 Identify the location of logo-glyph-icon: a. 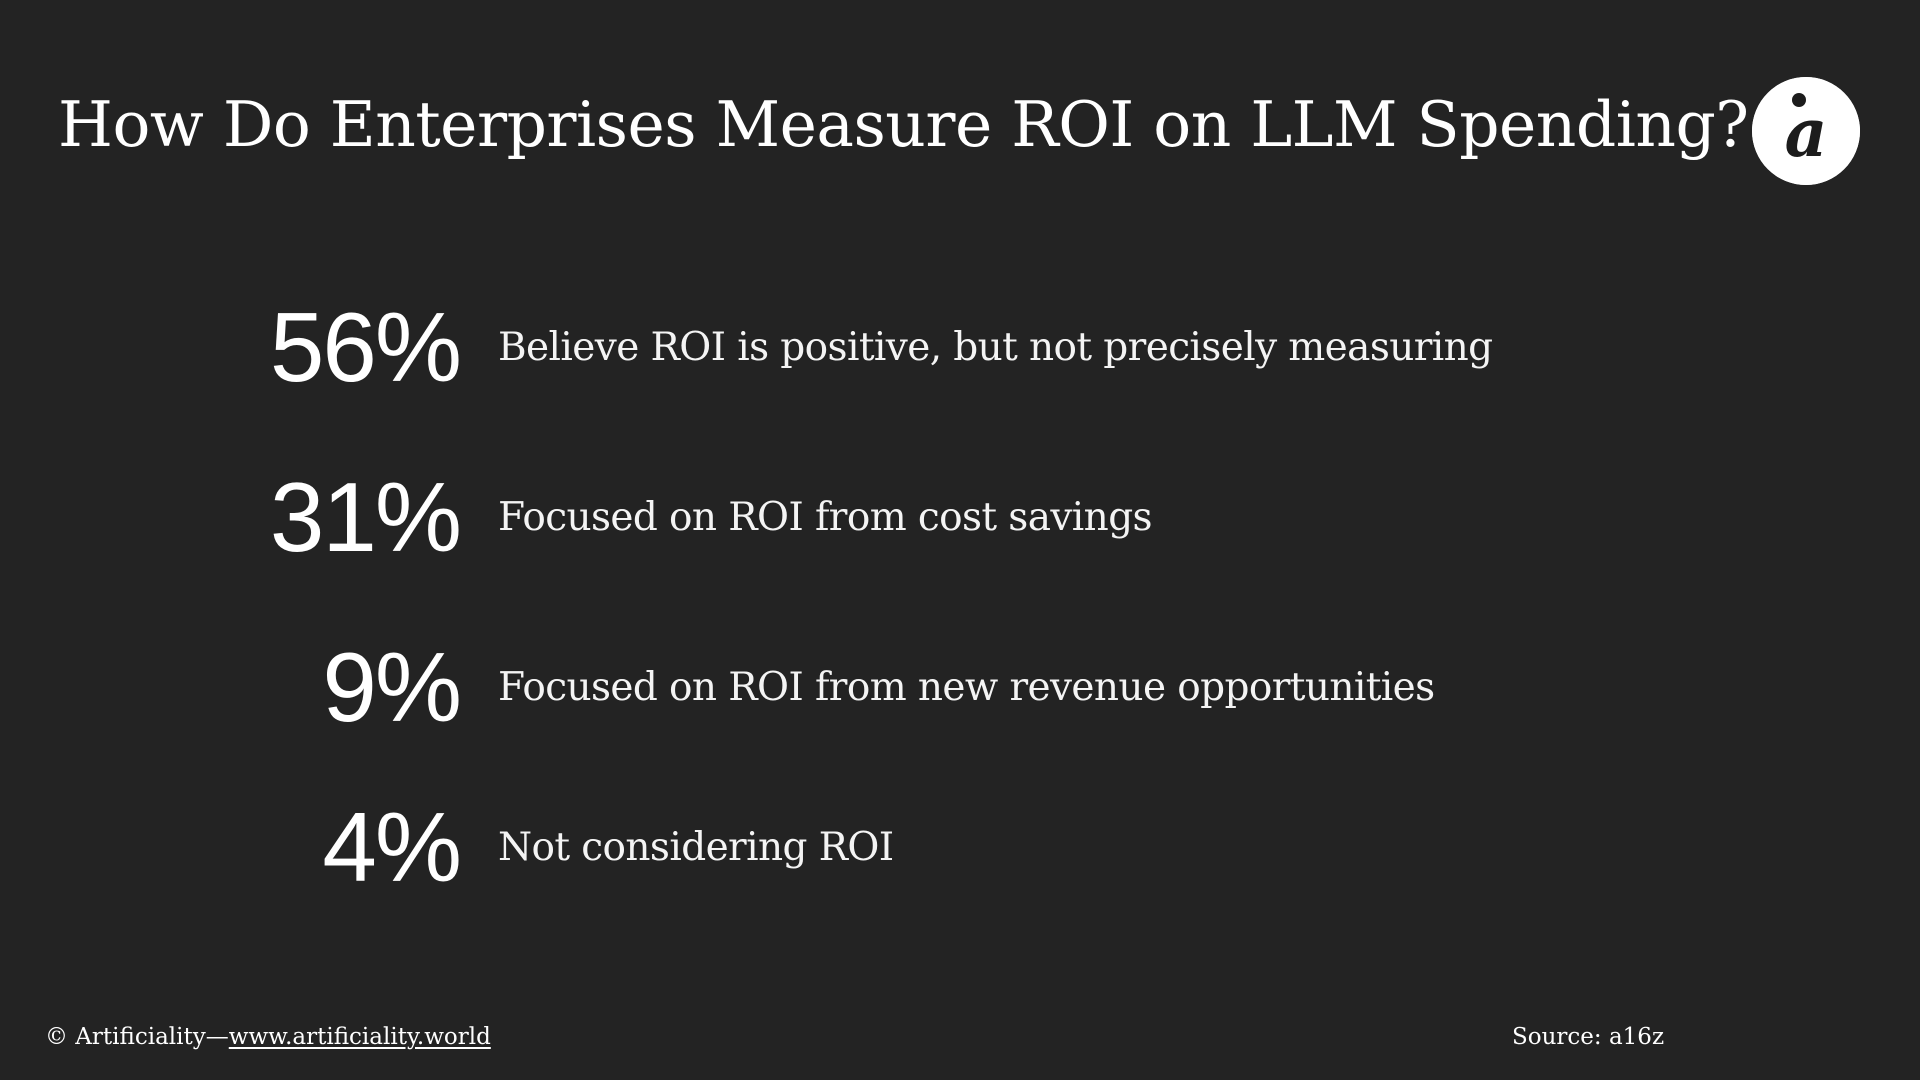
(1806, 131).